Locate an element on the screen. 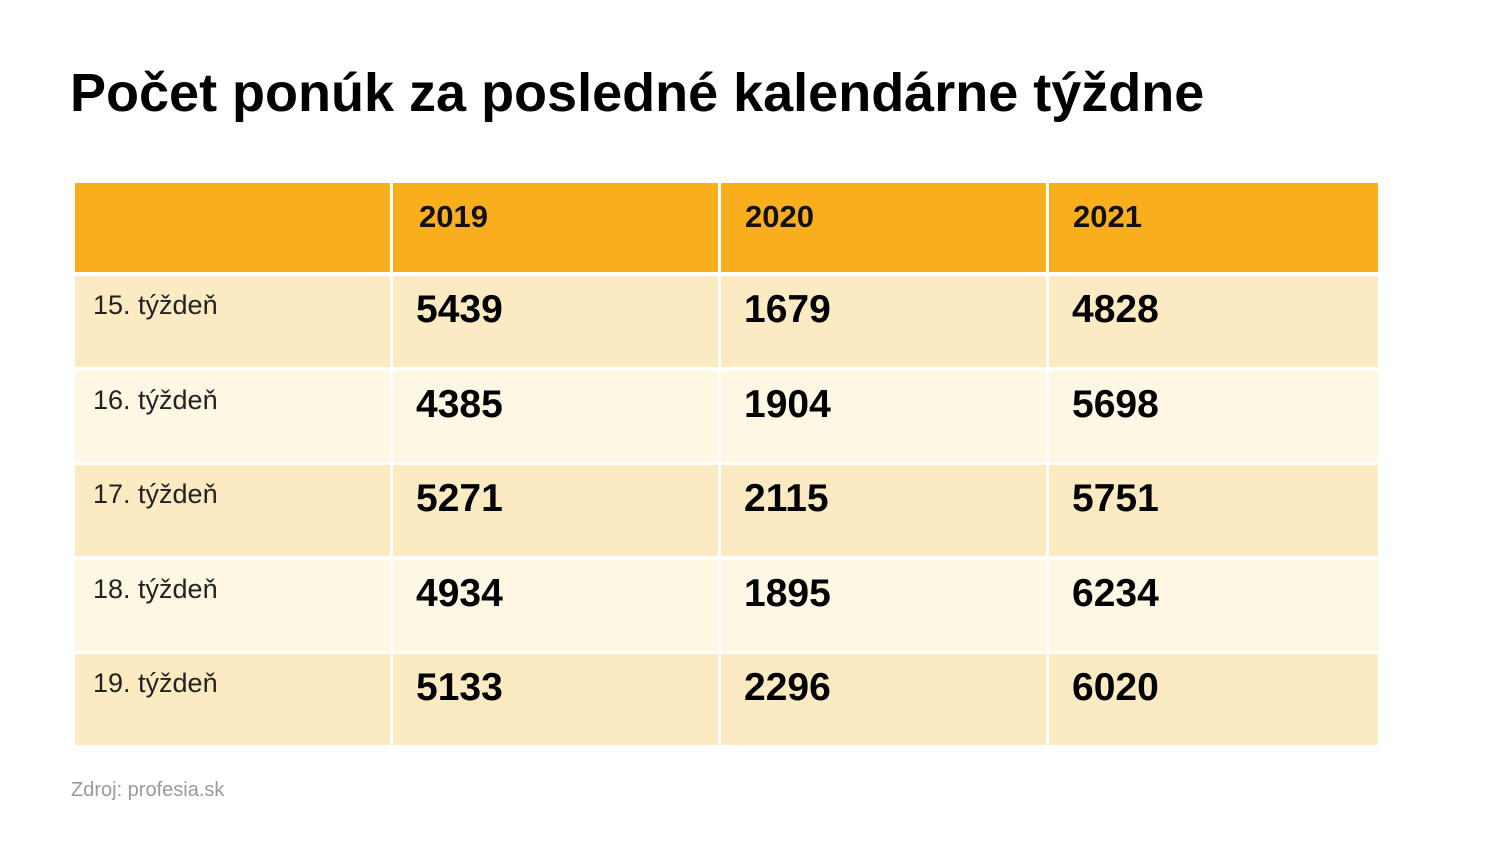 Image resolution: width=1500 pixels, height=845 pixels. value: 5439 is located at coordinates (459, 309).